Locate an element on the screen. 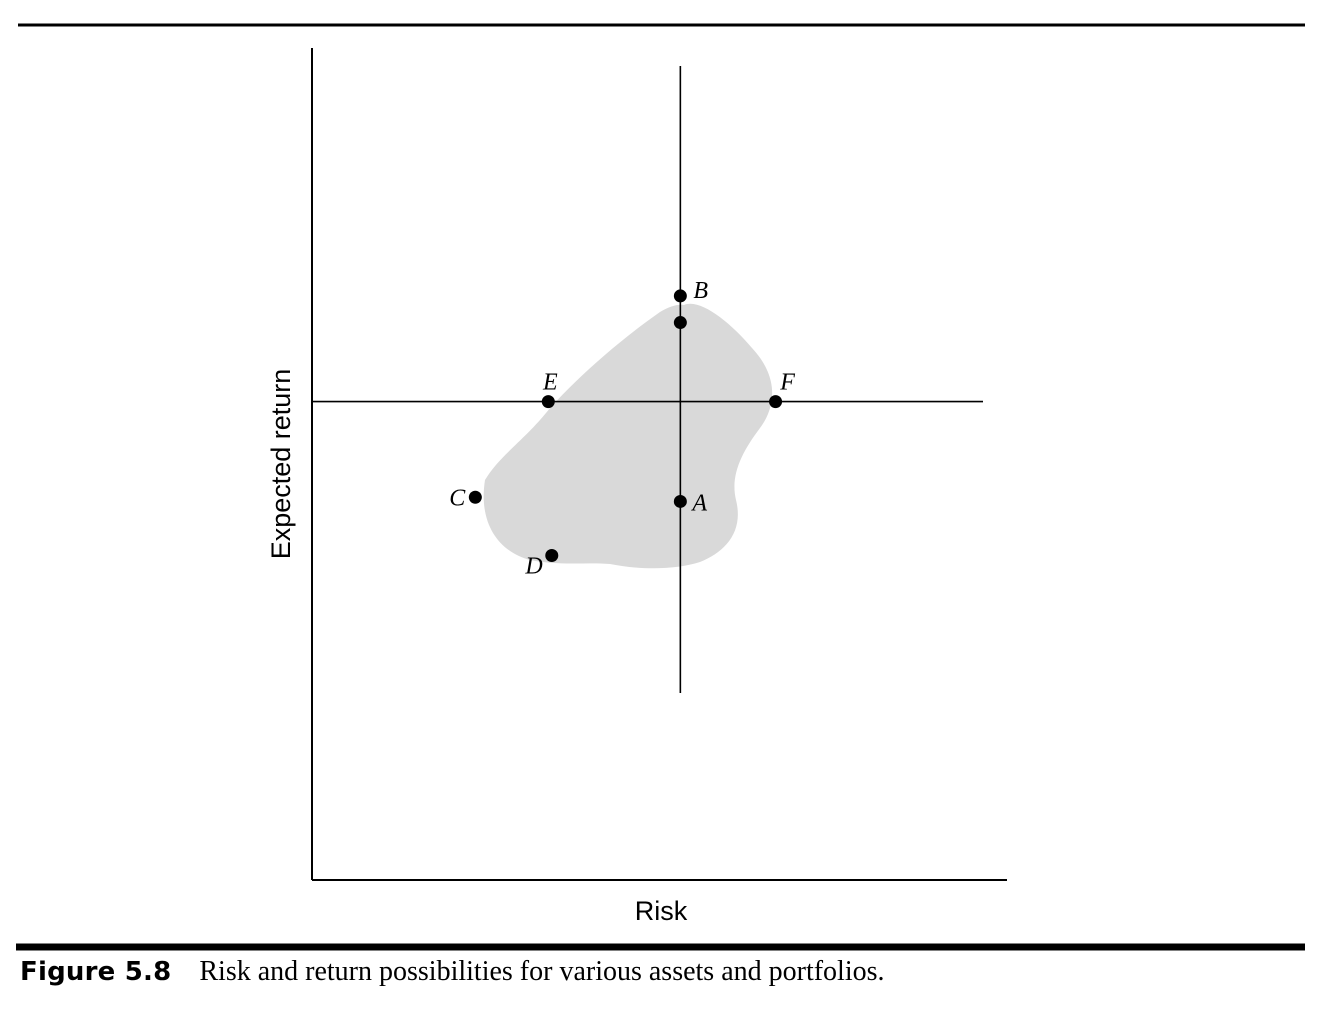  point-label-a: A is located at coordinates (698, 503).